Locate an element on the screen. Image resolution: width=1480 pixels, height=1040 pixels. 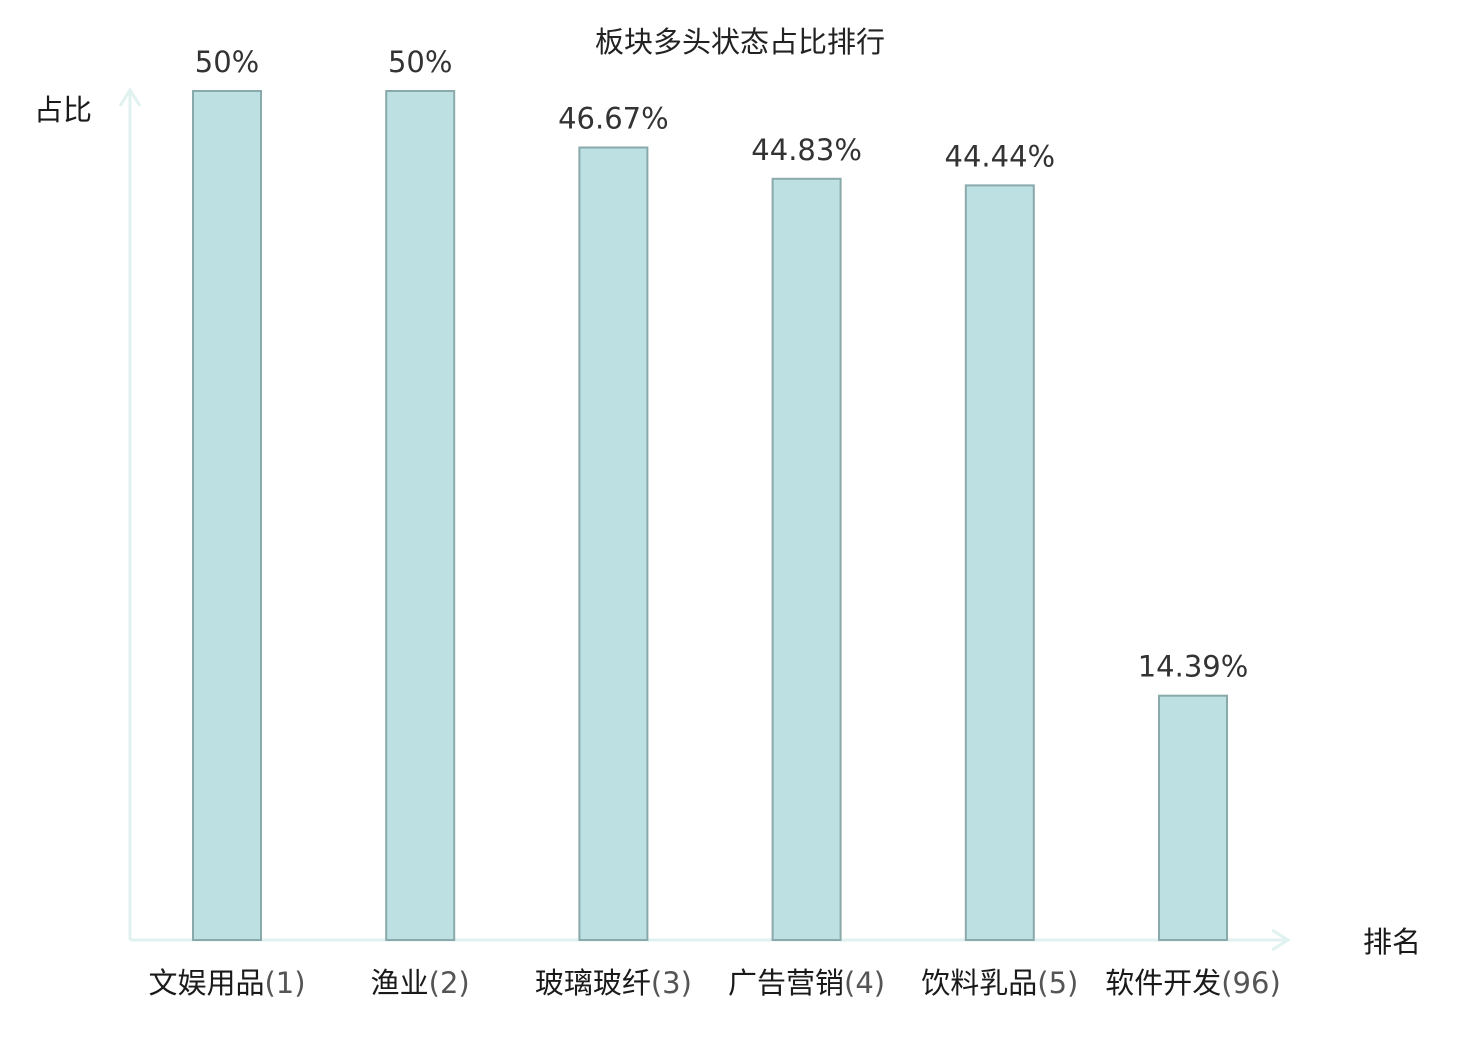
value-label: 44.44% is located at coordinates (1000, 156).